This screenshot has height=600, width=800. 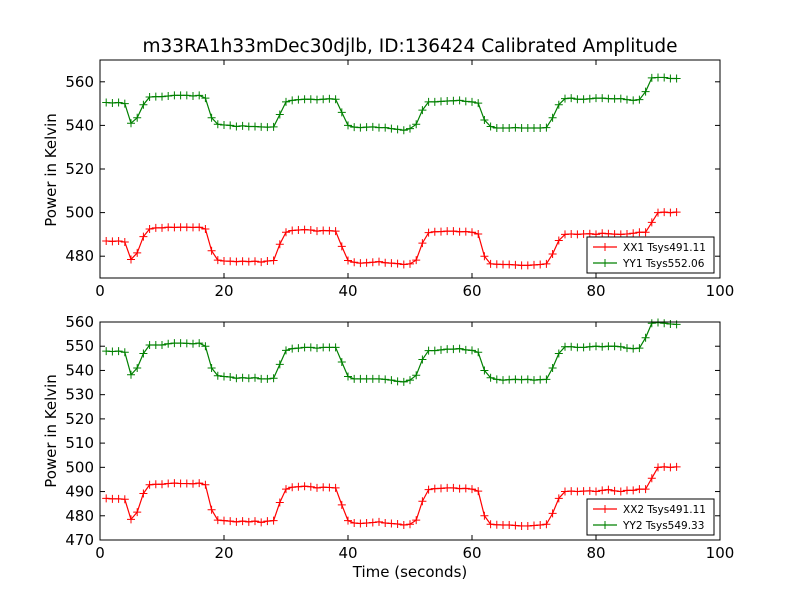 What do you see at coordinates (79, 256) in the screenshot?
I see `y-tick-label-0-0: 480` at bounding box center [79, 256].